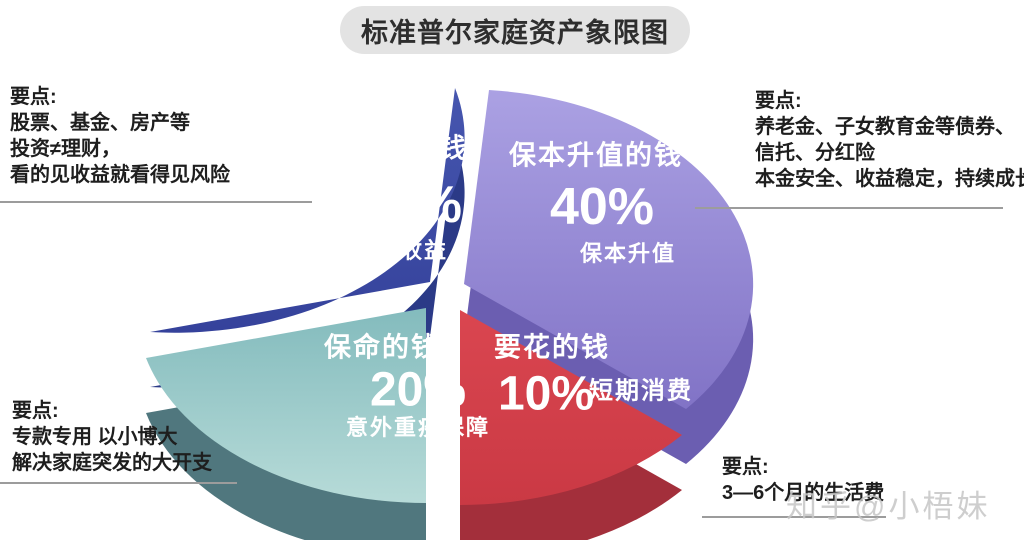 Image resolution: width=1024 pixels, height=540 pixels. I want to click on note-top-left: 要点: 股票、基金、房产等 投资≠理财， 看的见收益就看得见风险, so click(120, 136).